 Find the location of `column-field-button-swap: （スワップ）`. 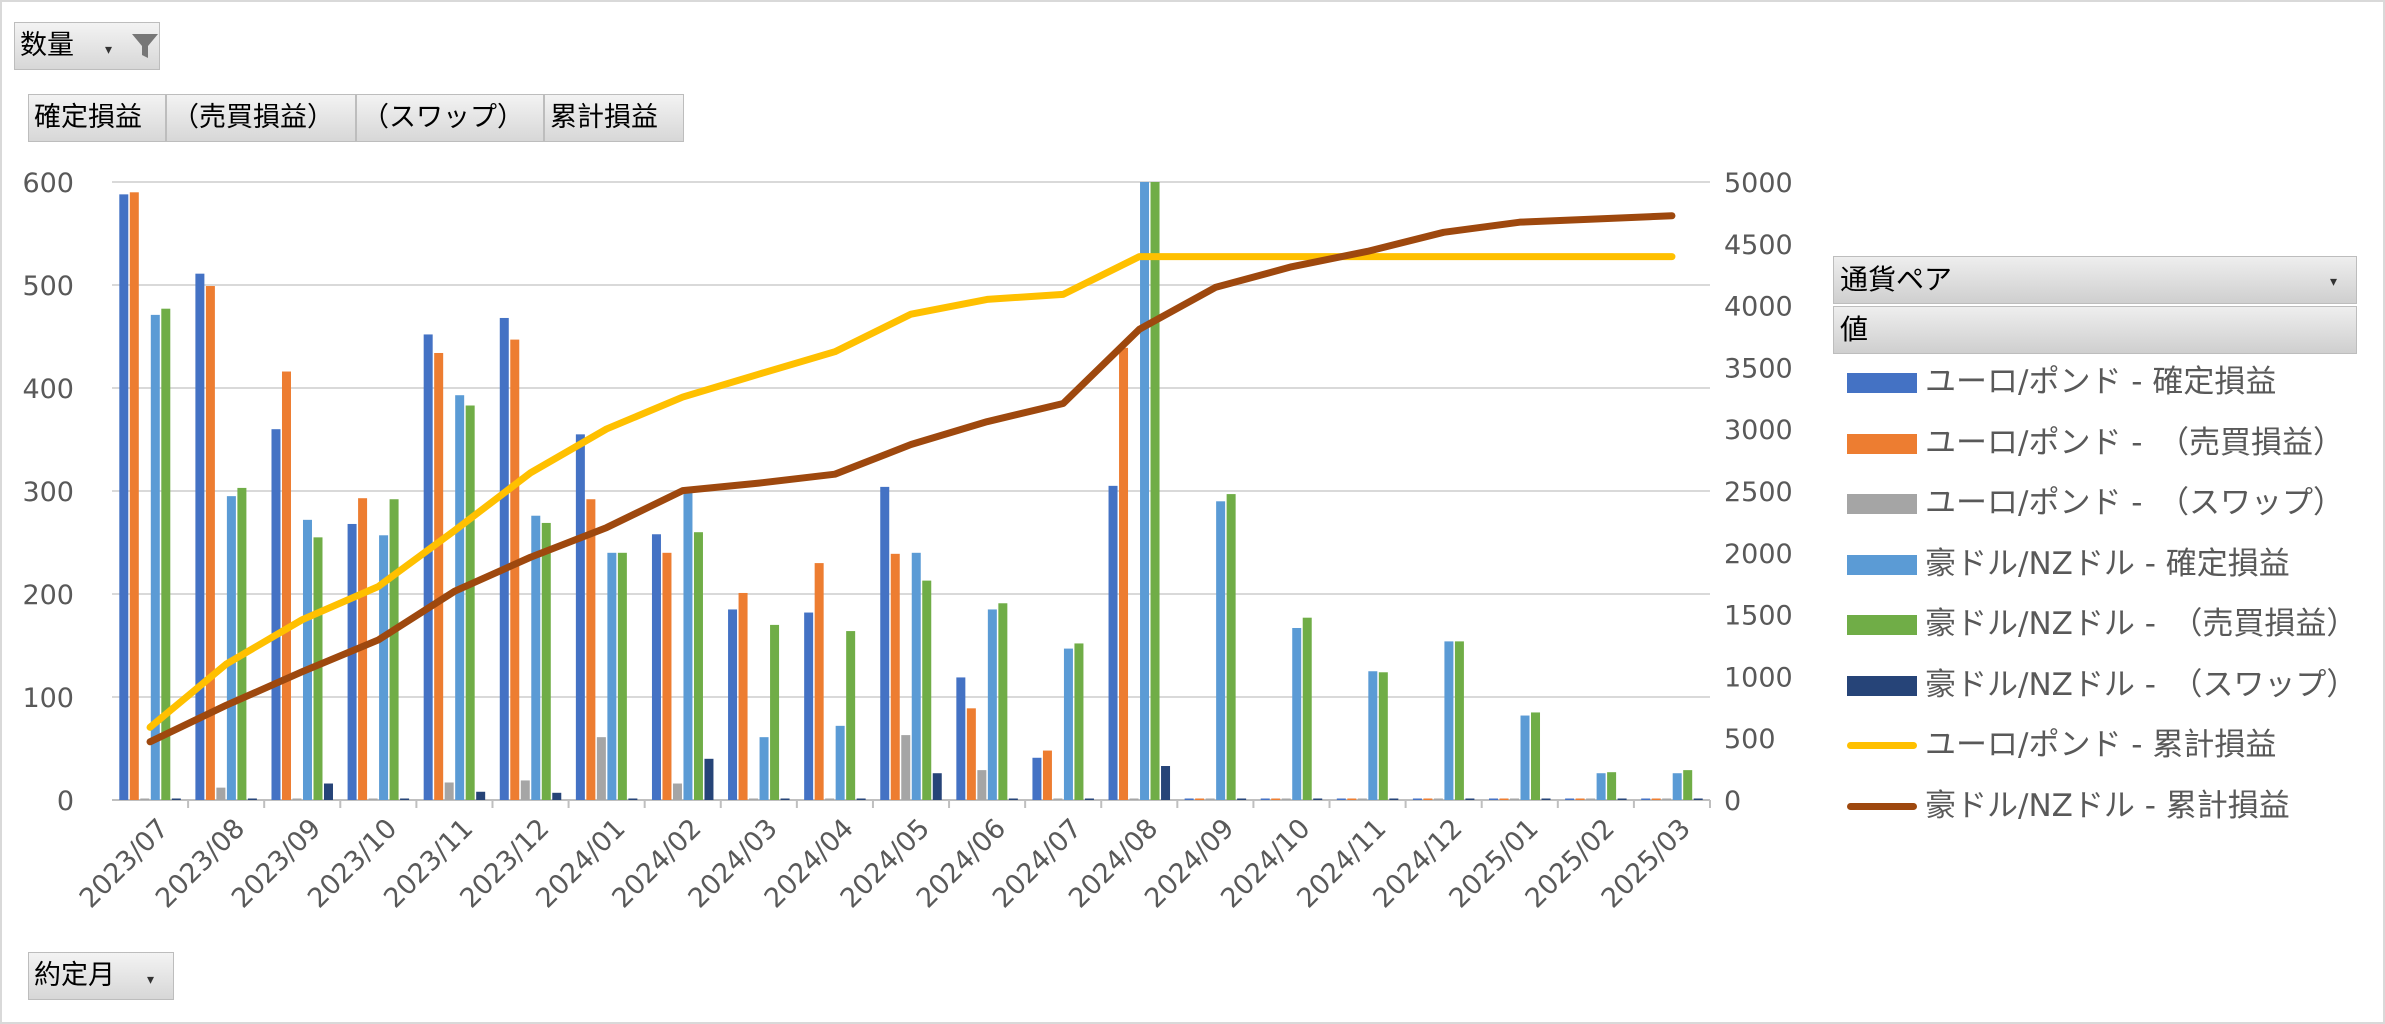

column-field-button-swap: （スワップ） is located at coordinates (450, 118).